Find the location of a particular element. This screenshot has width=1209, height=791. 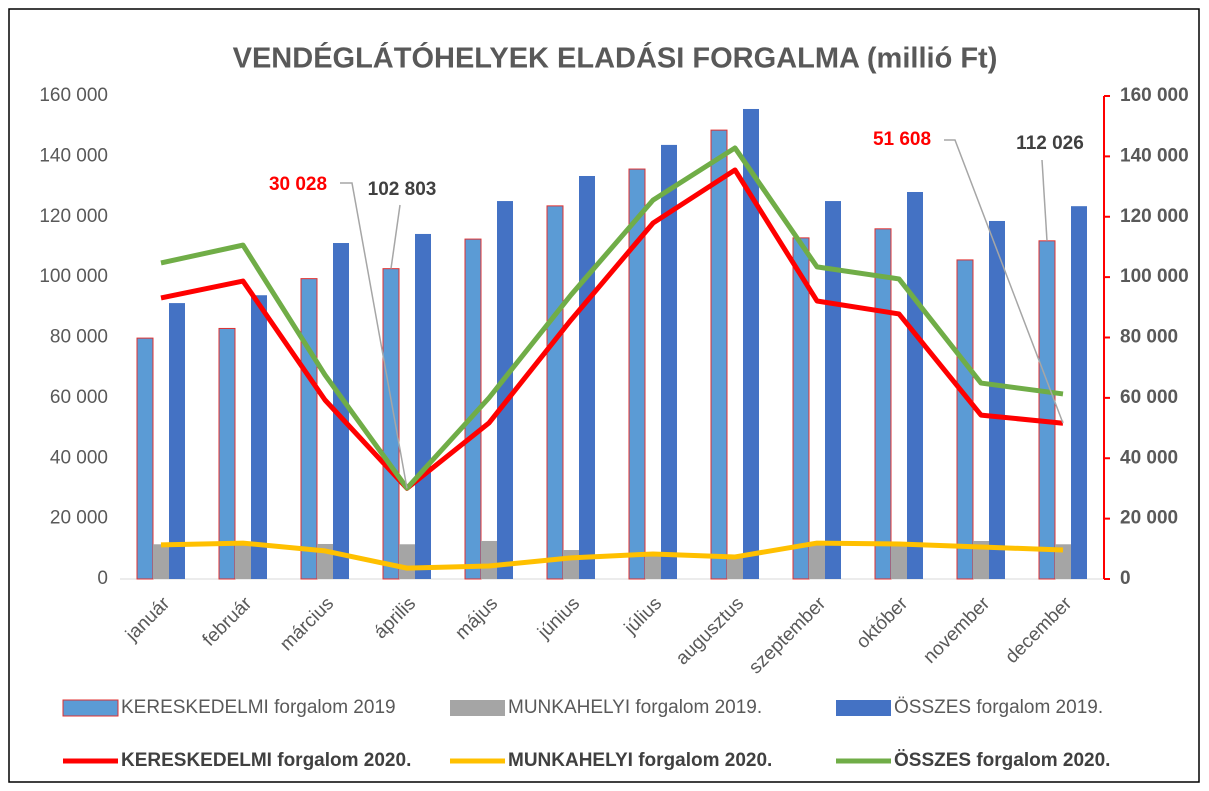

y2-tick-label: 80 000 is located at coordinates (1149, 337).